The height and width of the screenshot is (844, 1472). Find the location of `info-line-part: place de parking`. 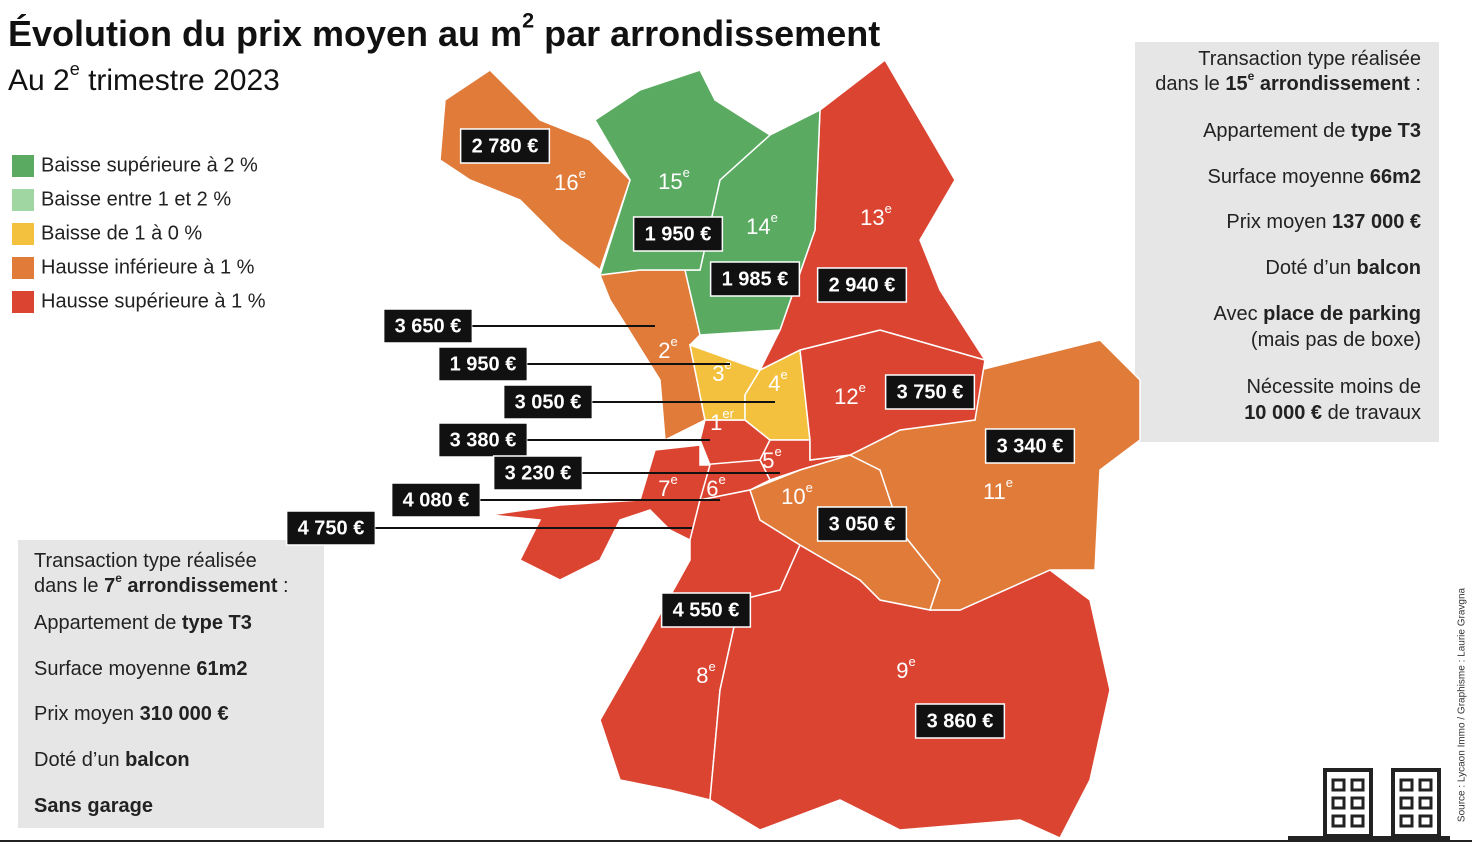

info-line-part: place de parking is located at coordinates (1342, 314).